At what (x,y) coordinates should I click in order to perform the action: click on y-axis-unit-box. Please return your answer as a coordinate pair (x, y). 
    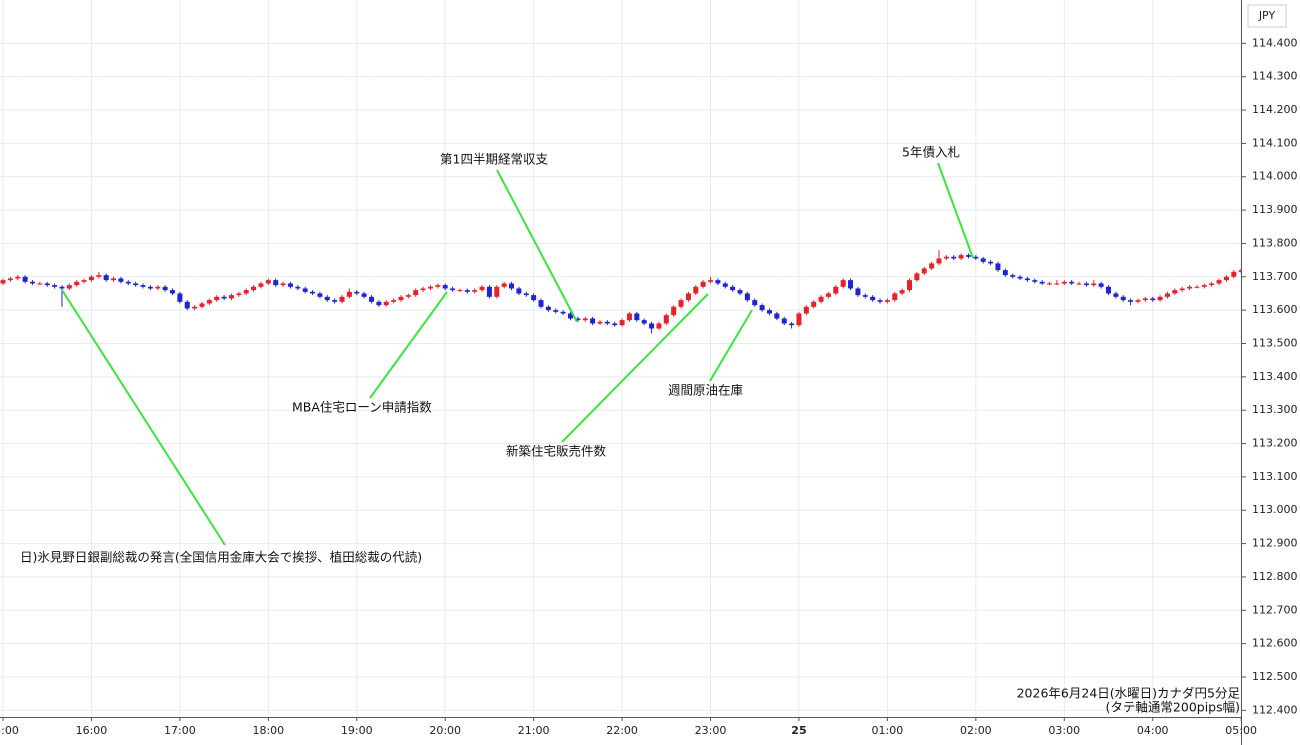
    Looking at the image, I should click on (1267, 16).